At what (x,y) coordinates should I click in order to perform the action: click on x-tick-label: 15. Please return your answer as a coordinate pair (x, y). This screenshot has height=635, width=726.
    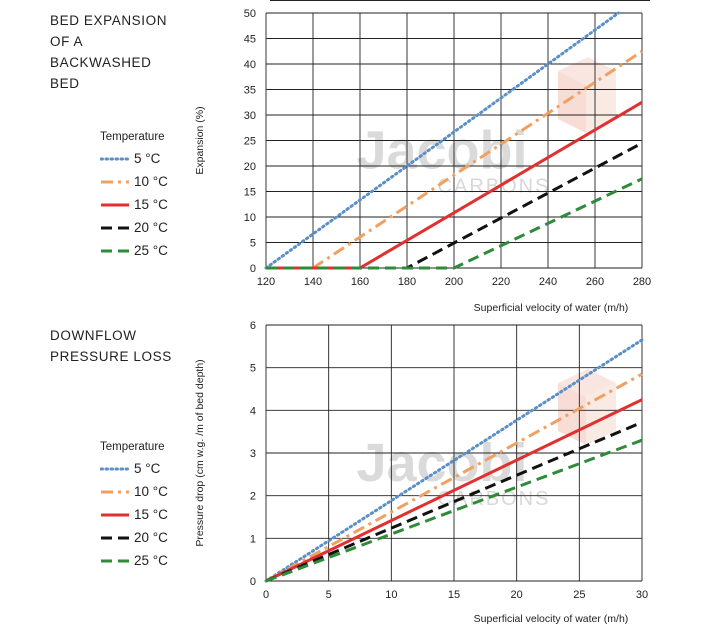
    Looking at the image, I should click on (454, 595).